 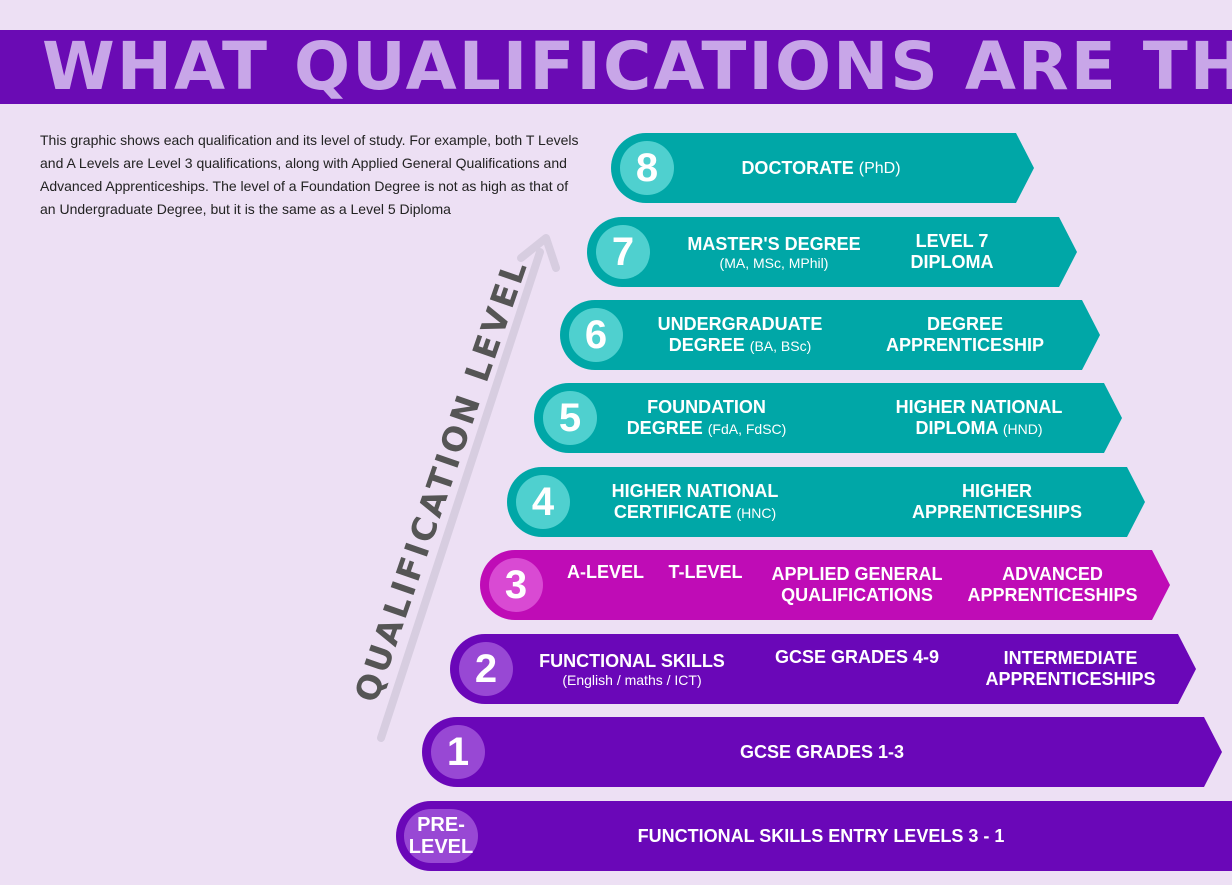 I want to click on hnd-line2-wrap: DIPLOMA (HND), so click(x=979, y=429).